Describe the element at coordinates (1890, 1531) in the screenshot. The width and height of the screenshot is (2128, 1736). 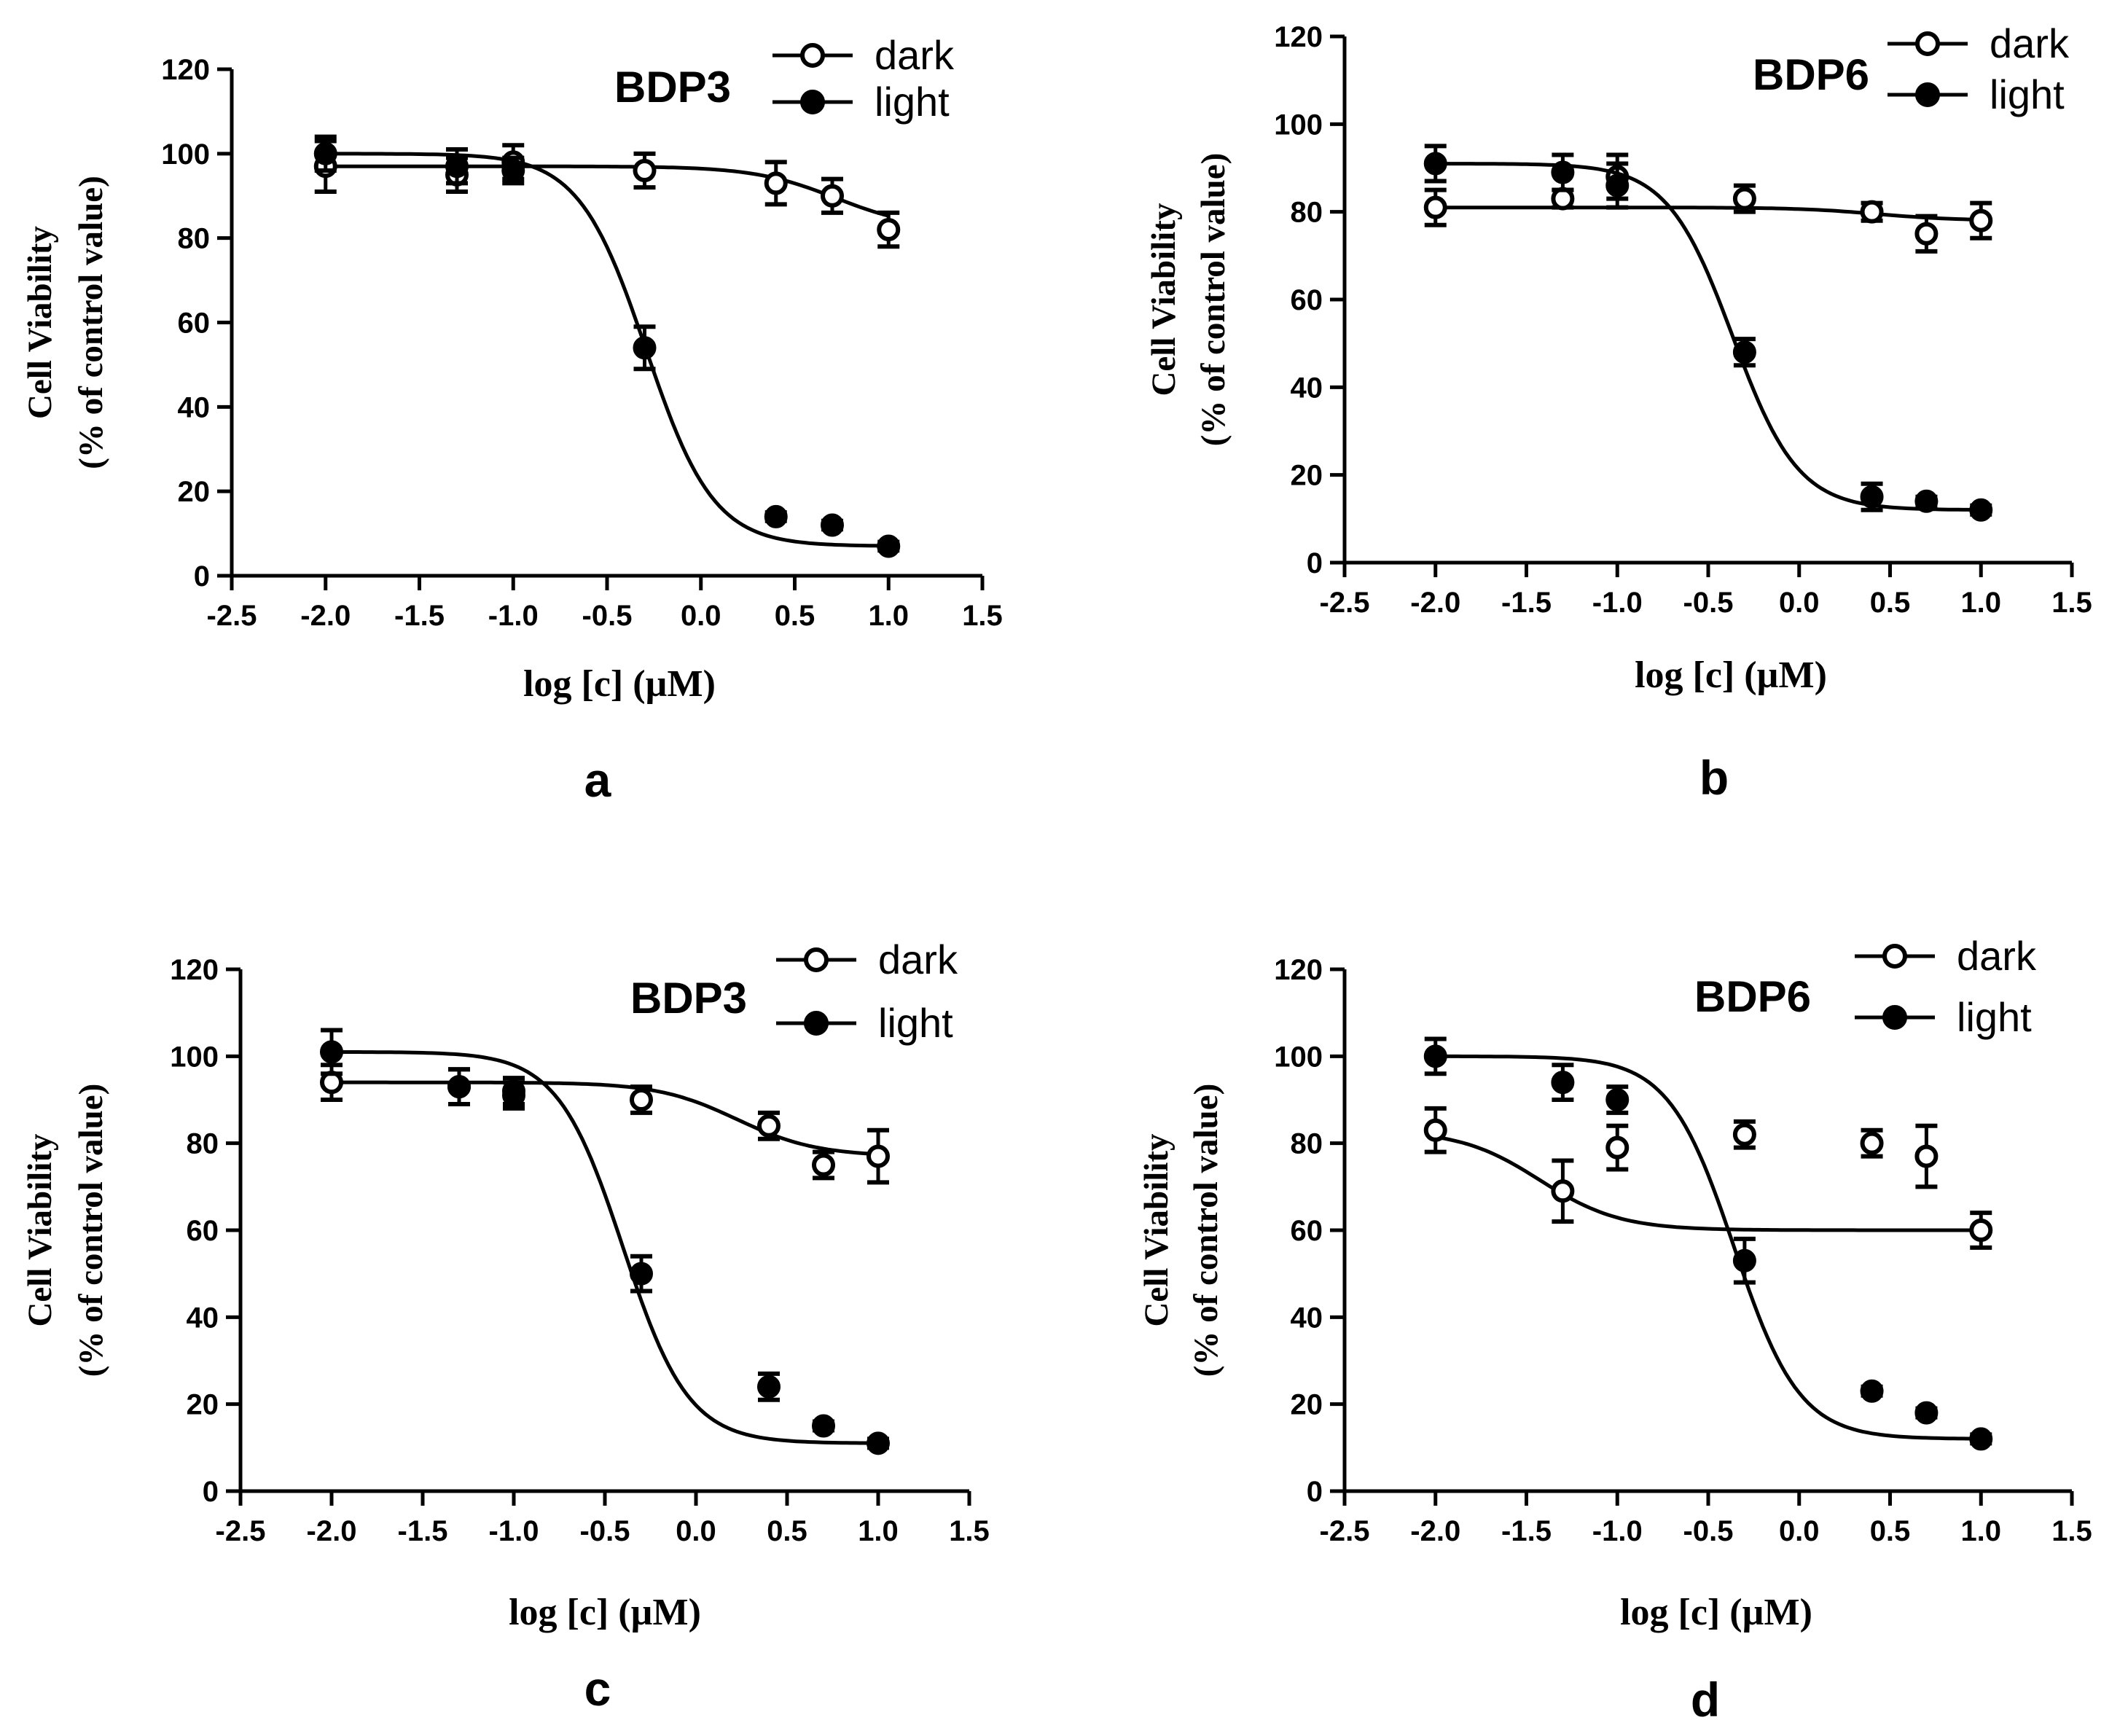
I see `x-tick-label: 0.5` at that location.